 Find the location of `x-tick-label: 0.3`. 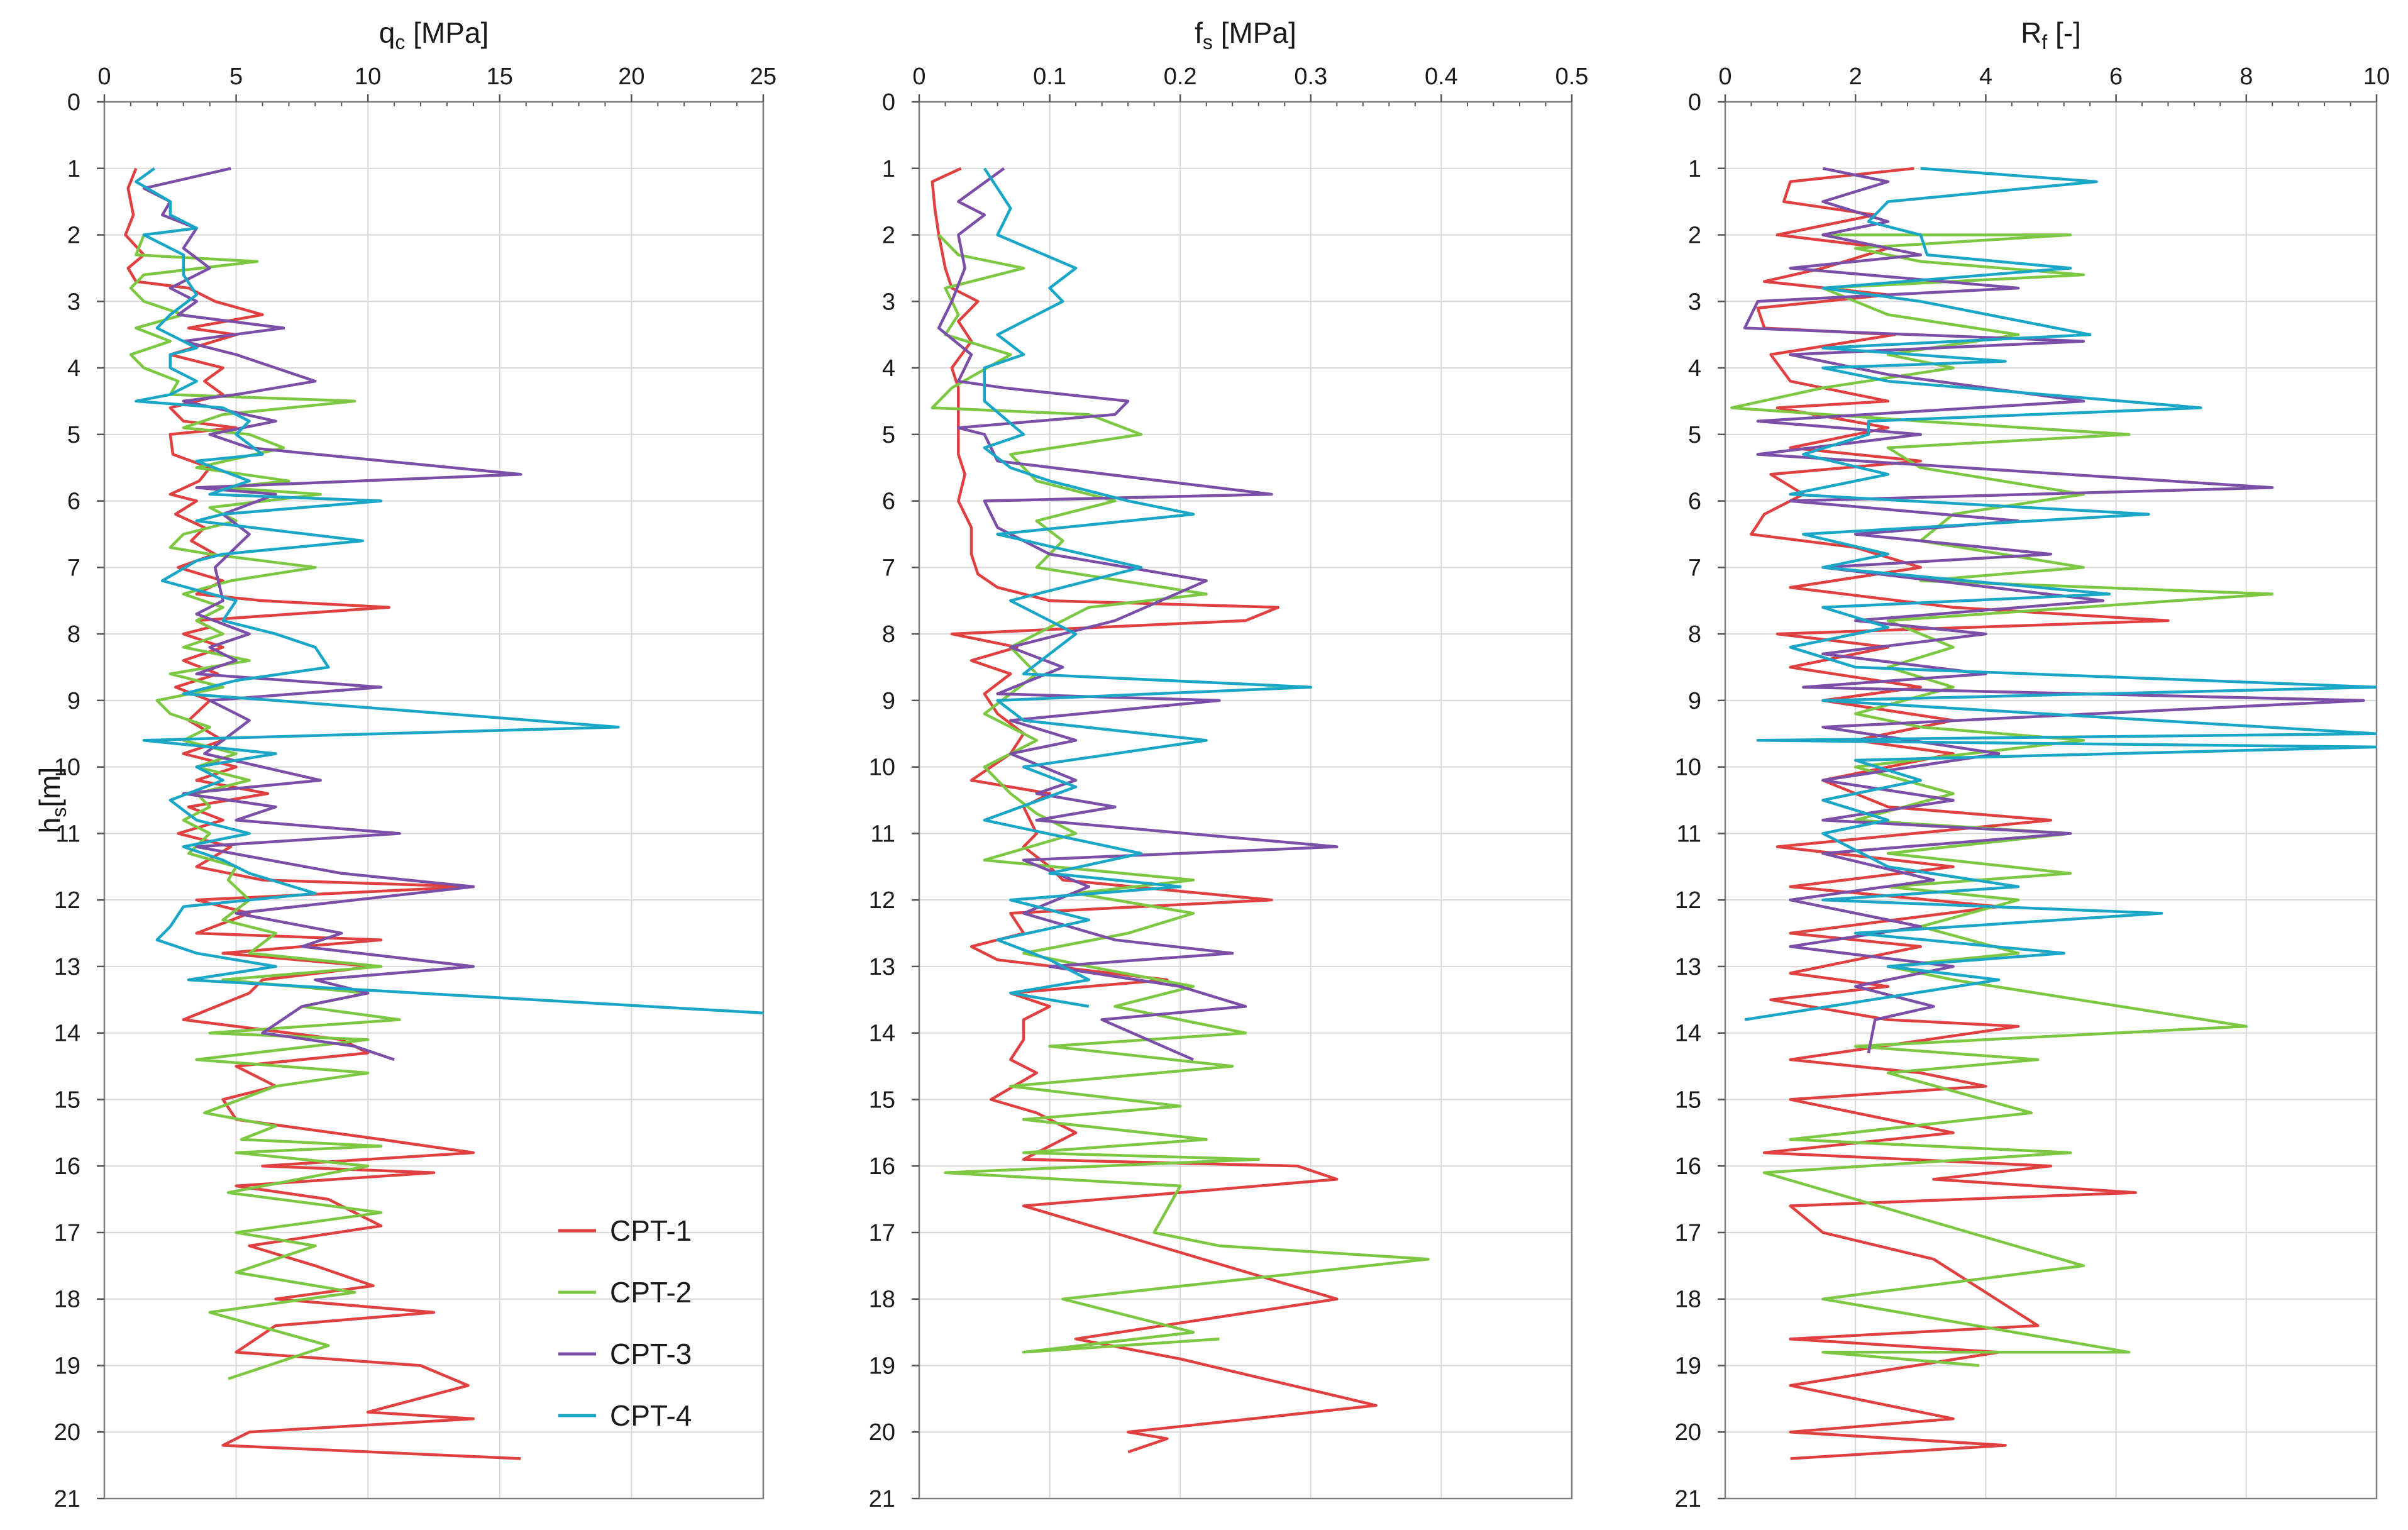

x-tick-label: 0.3 is located at coordinates (1311, 77).